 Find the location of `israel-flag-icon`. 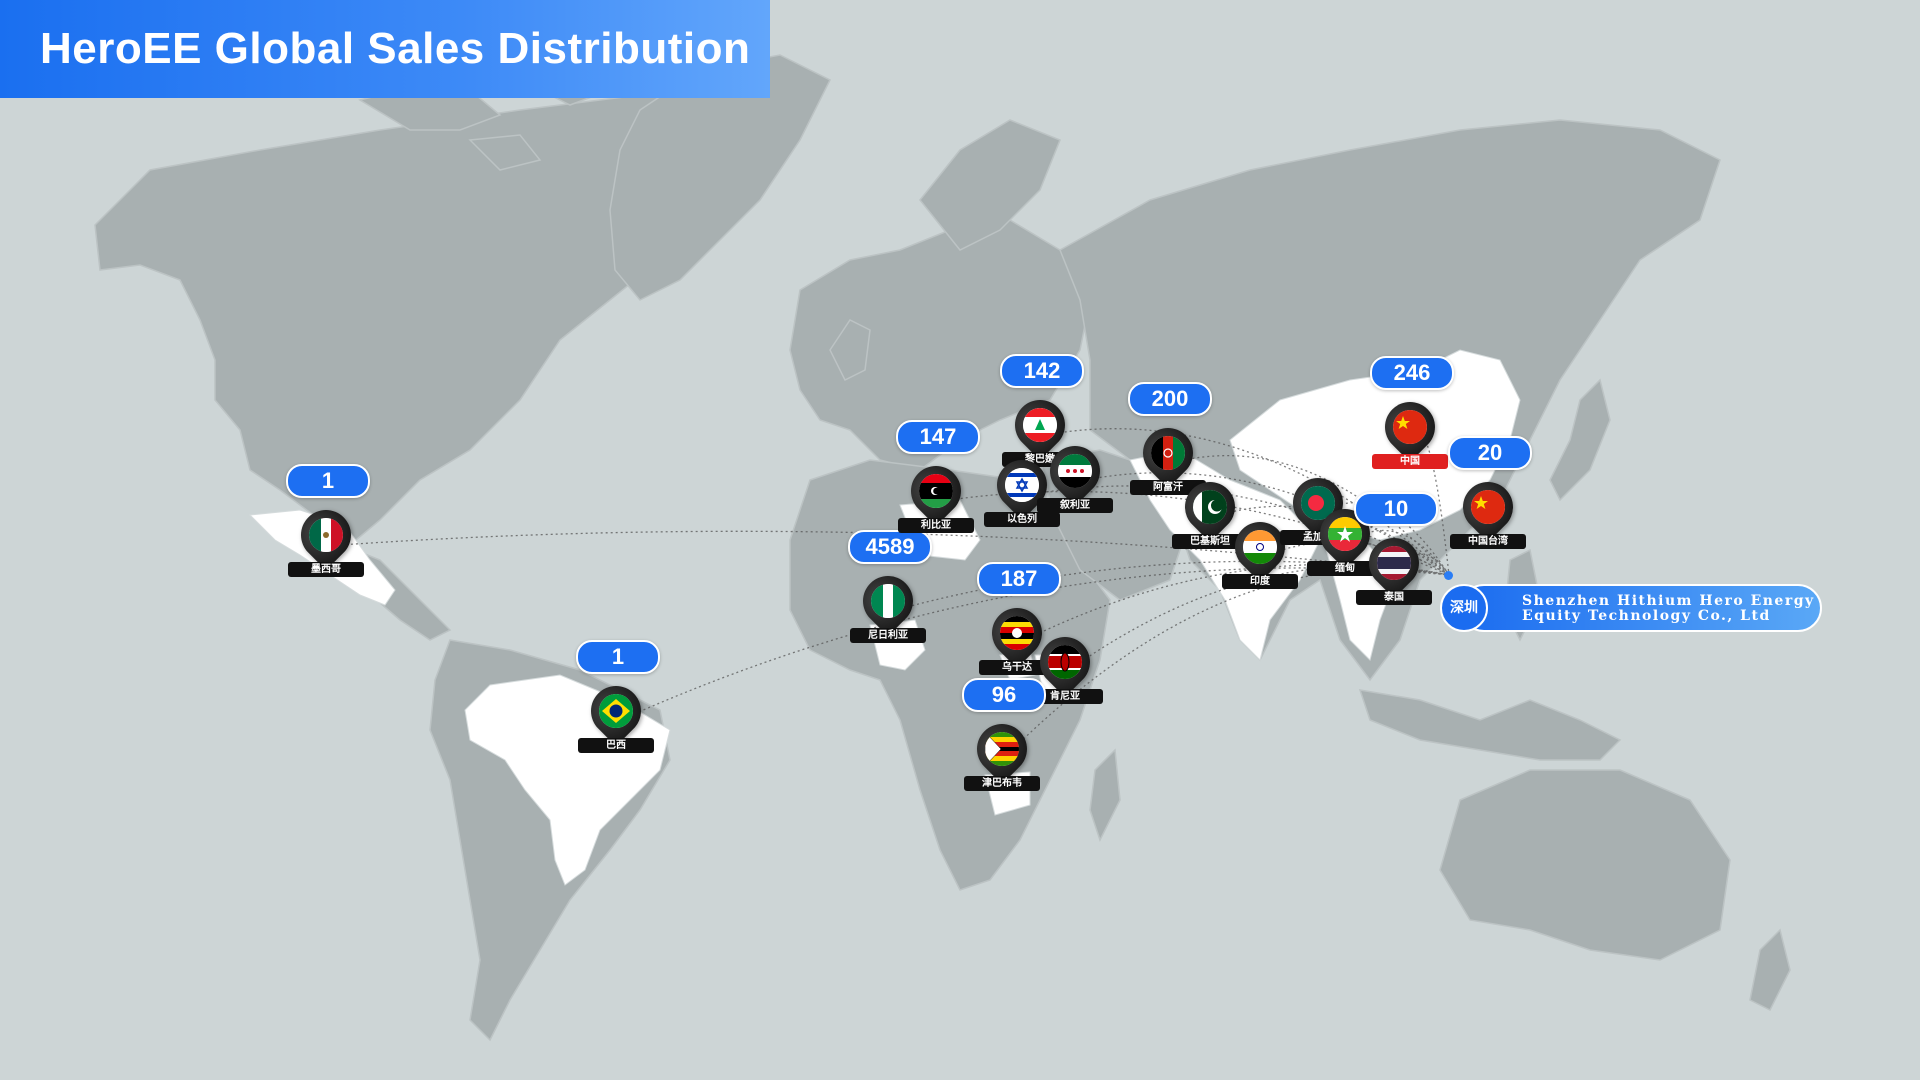

israel-flag-icon is located at coordinates (1022, 485).